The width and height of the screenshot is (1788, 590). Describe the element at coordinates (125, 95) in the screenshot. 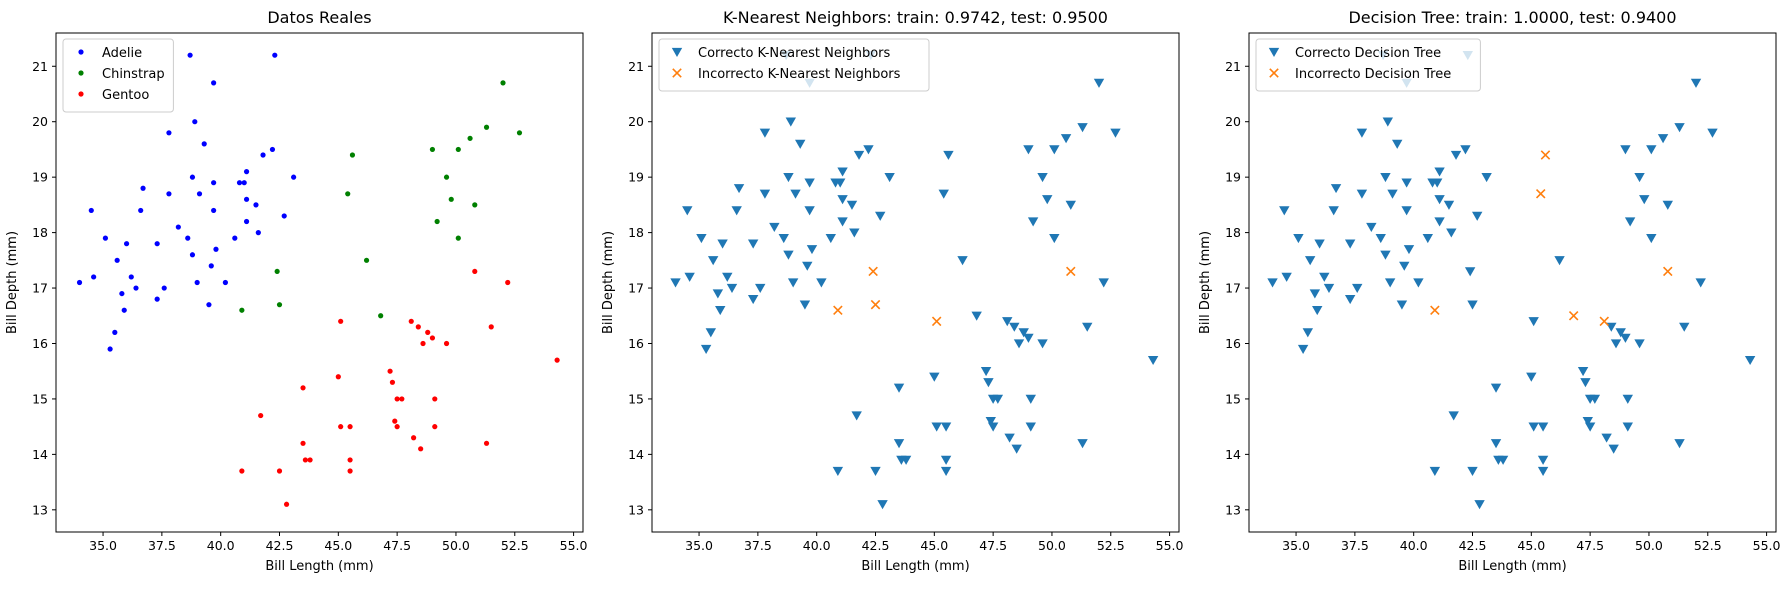

I see `legend-label: Gentoo` at that location.